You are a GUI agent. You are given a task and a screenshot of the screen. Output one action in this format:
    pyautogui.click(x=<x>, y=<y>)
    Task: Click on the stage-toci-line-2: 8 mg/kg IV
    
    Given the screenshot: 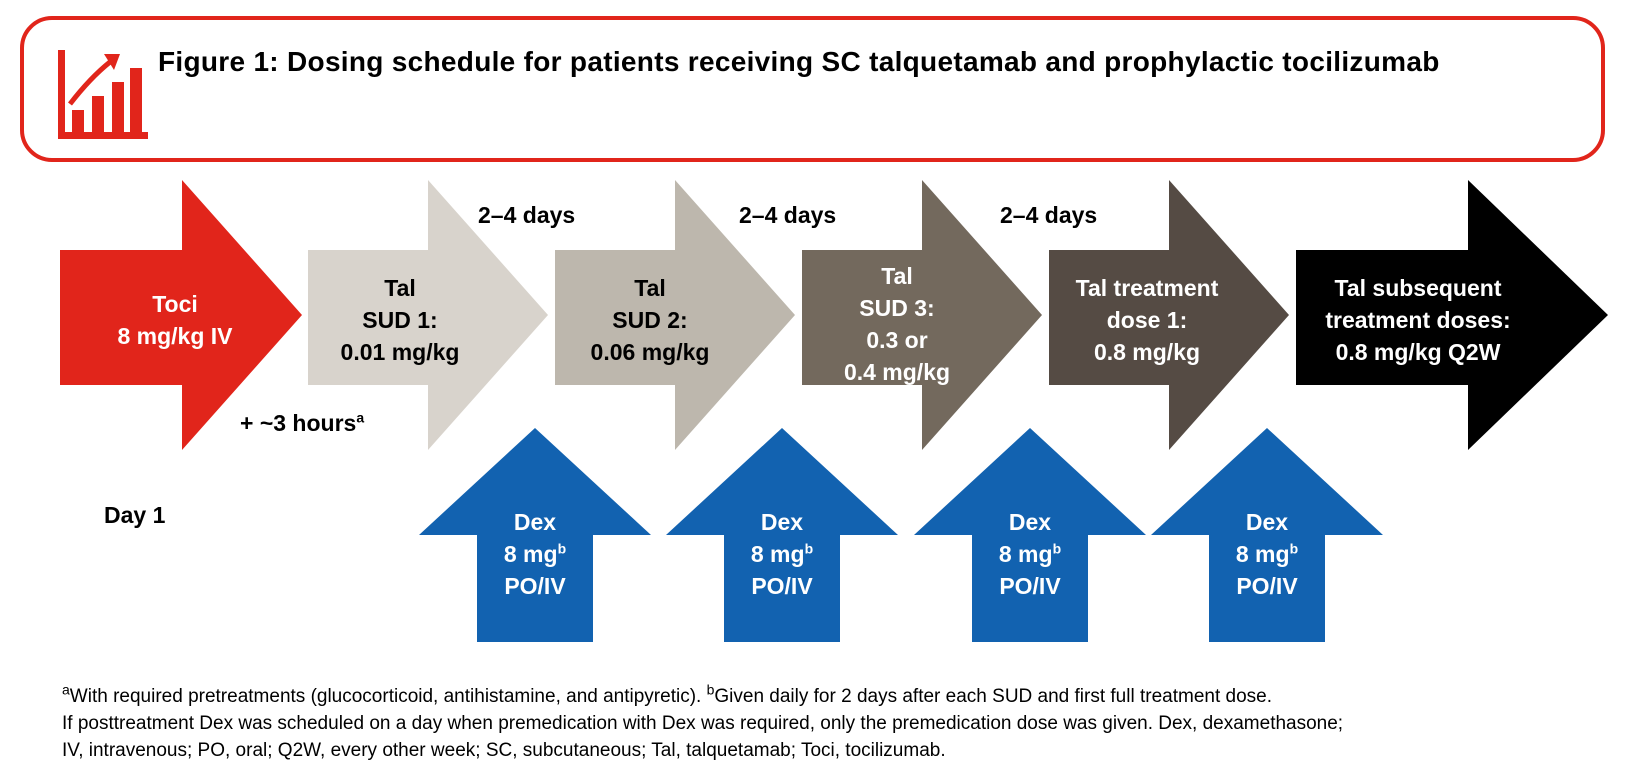 What is the action you would take?
    pyautogui.click(x=175, y=336)
    